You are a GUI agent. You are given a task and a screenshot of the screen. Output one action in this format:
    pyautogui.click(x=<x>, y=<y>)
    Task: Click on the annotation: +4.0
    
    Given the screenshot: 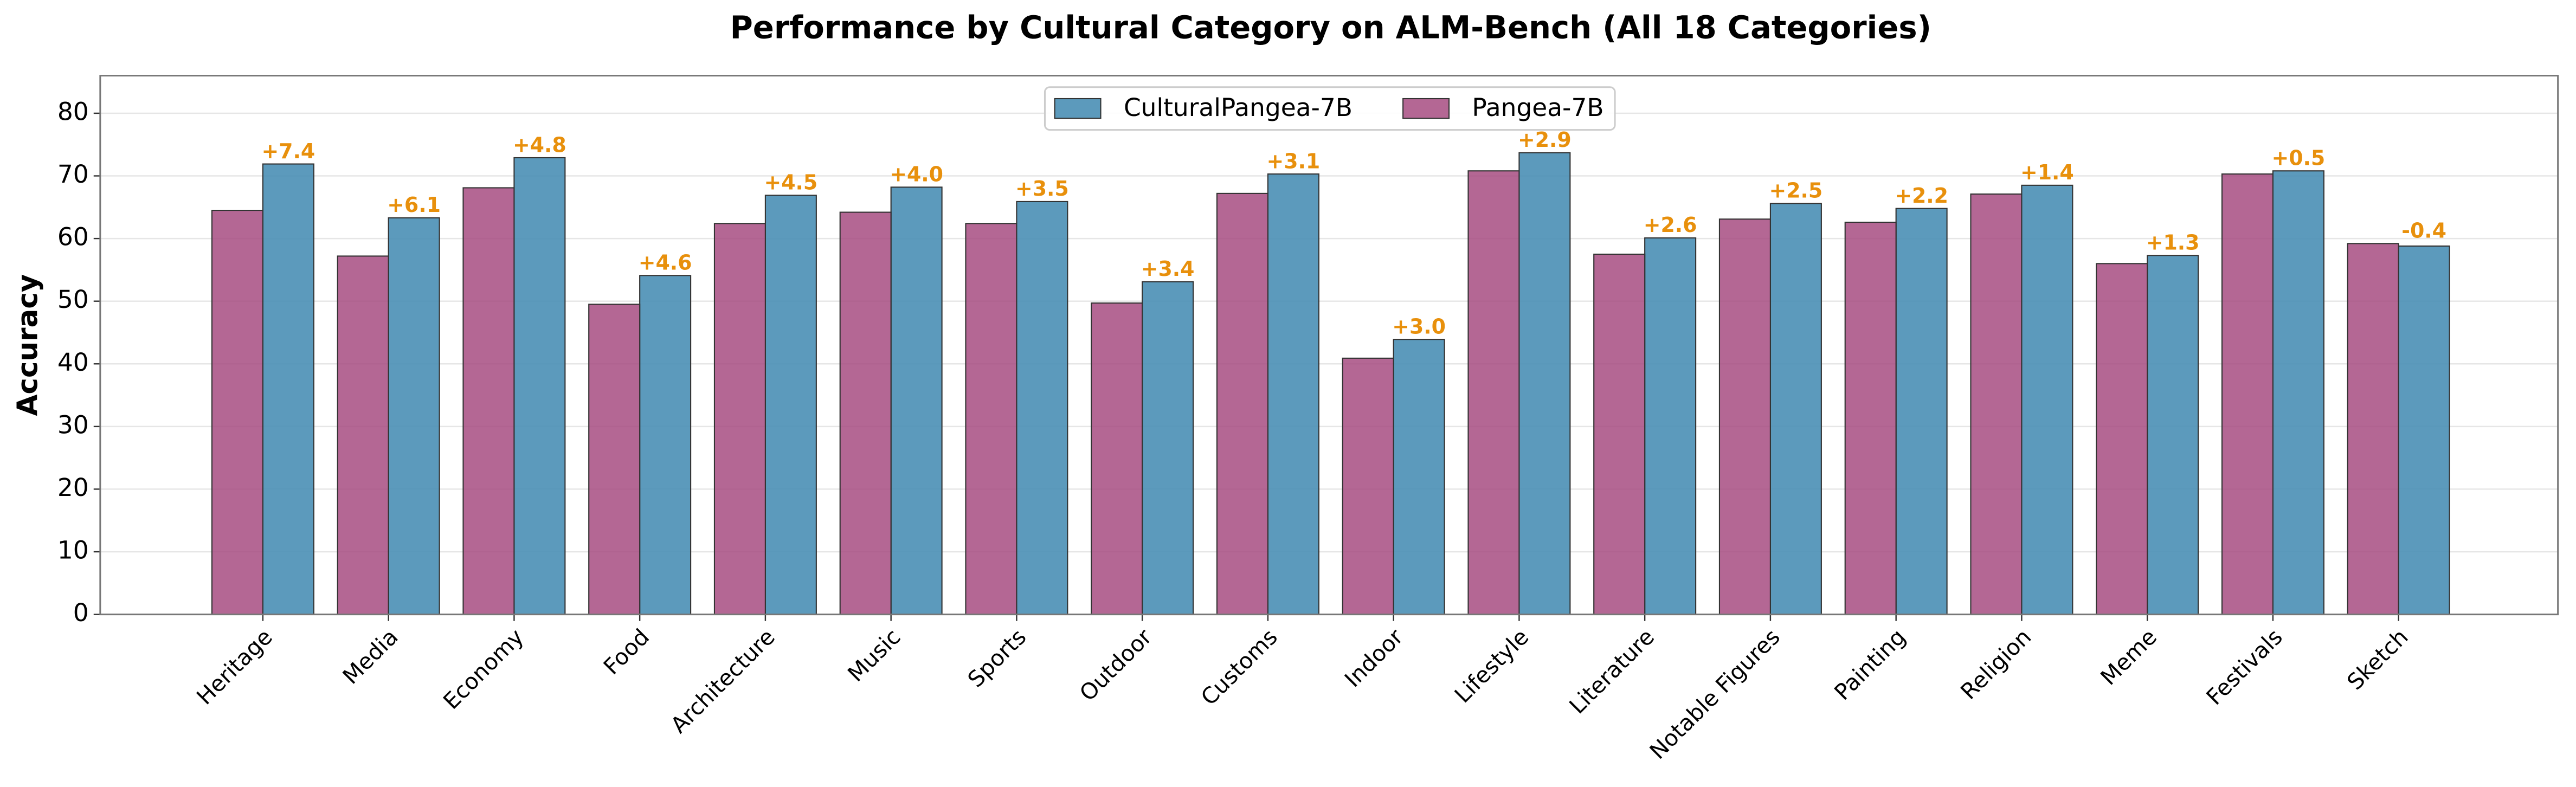 What is the action you would take?
    pyautogui.click(x=916, y=174)
    